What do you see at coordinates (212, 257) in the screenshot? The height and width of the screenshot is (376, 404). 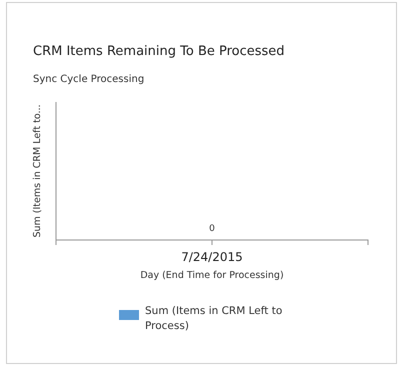 I see `category-label: 7/24/2015` at bounding box center [212, 257].